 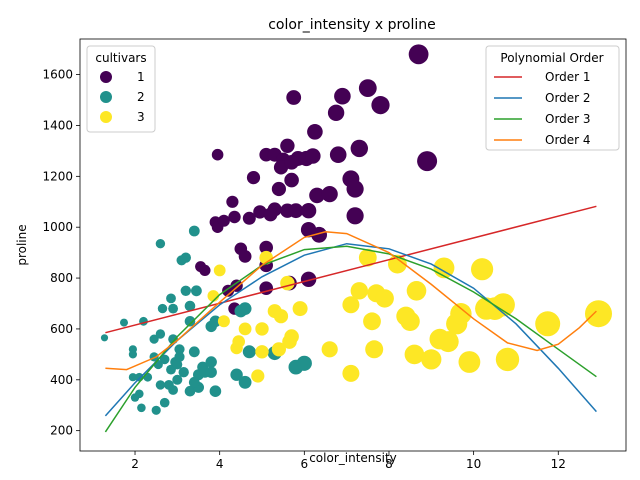 I want to click on legend-label-order-4: Order 4, so click(x=568, y=140).